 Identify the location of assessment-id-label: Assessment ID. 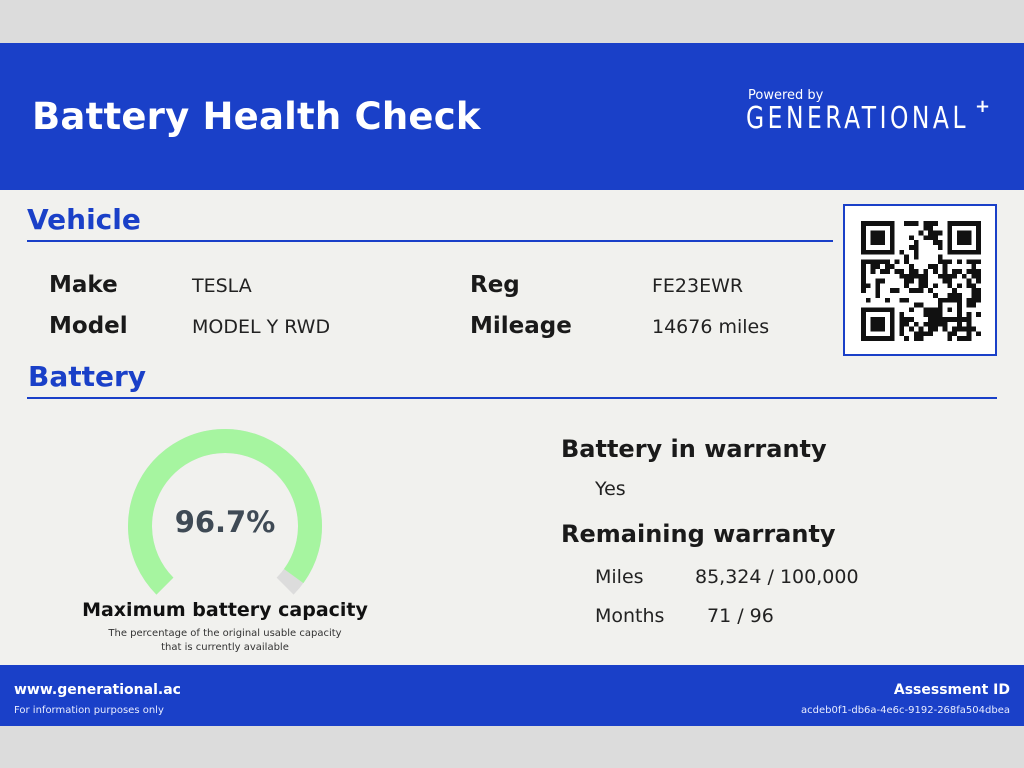
(951, 690).